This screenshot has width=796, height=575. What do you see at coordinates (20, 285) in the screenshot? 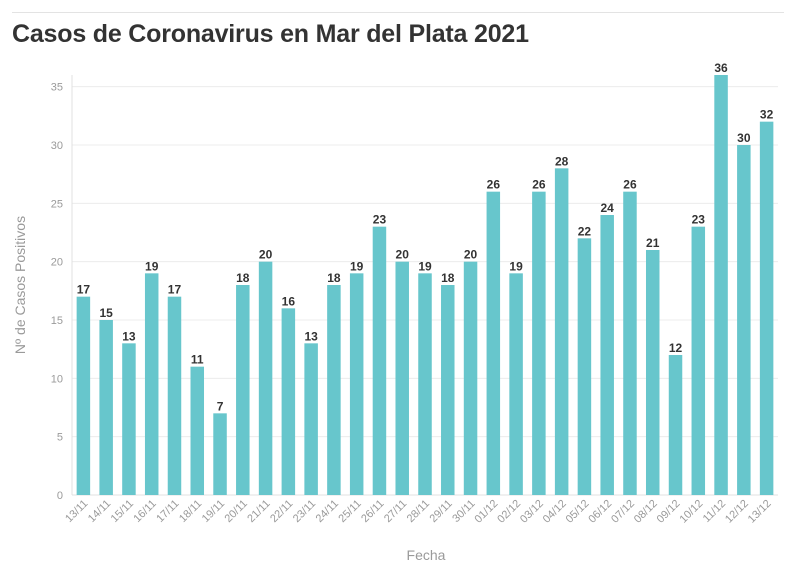
I see `y-axis-label: Nº de Casos Positivos` at bounding box center [20, 285].